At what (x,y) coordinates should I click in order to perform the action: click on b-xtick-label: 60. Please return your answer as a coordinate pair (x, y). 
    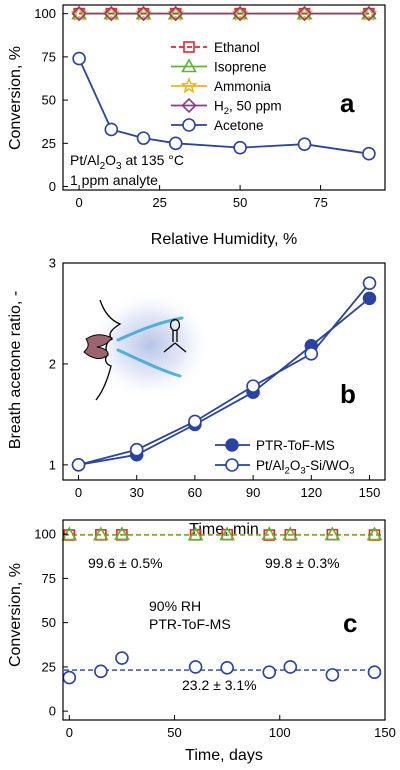
    Looking at the image, I should click on (195, 492).